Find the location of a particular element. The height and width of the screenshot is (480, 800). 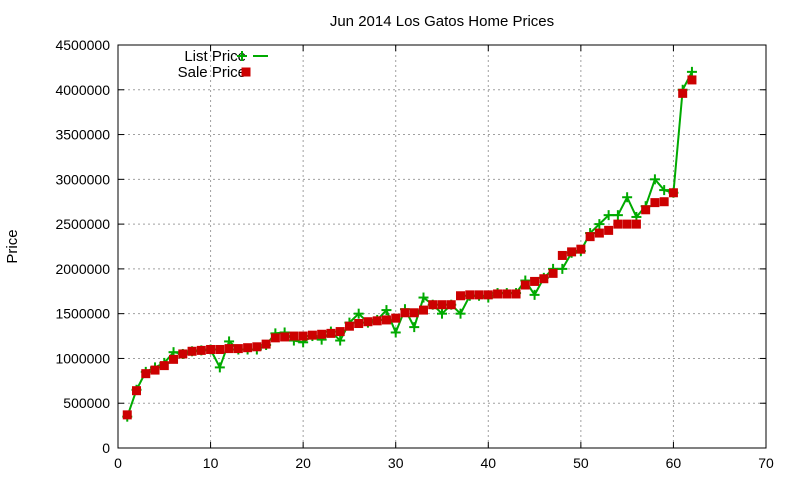

x-tick-label: 60 is located at coordinates (674, 463).